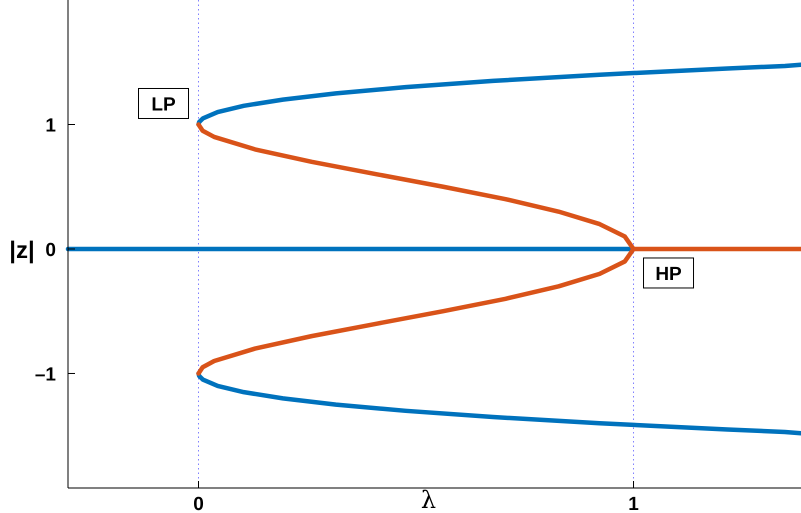  Describe the element at coordinates (163, 105) in the screenshot. I see `annotation: LP` at that location.